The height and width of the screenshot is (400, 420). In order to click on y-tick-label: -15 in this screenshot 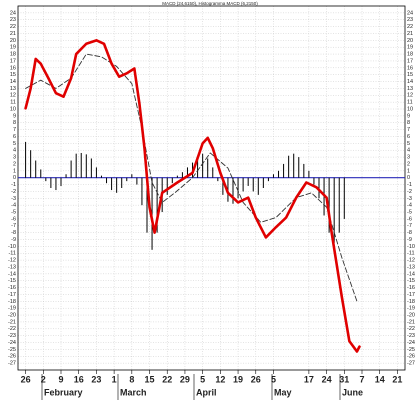, I will do `click(12, 281)`.